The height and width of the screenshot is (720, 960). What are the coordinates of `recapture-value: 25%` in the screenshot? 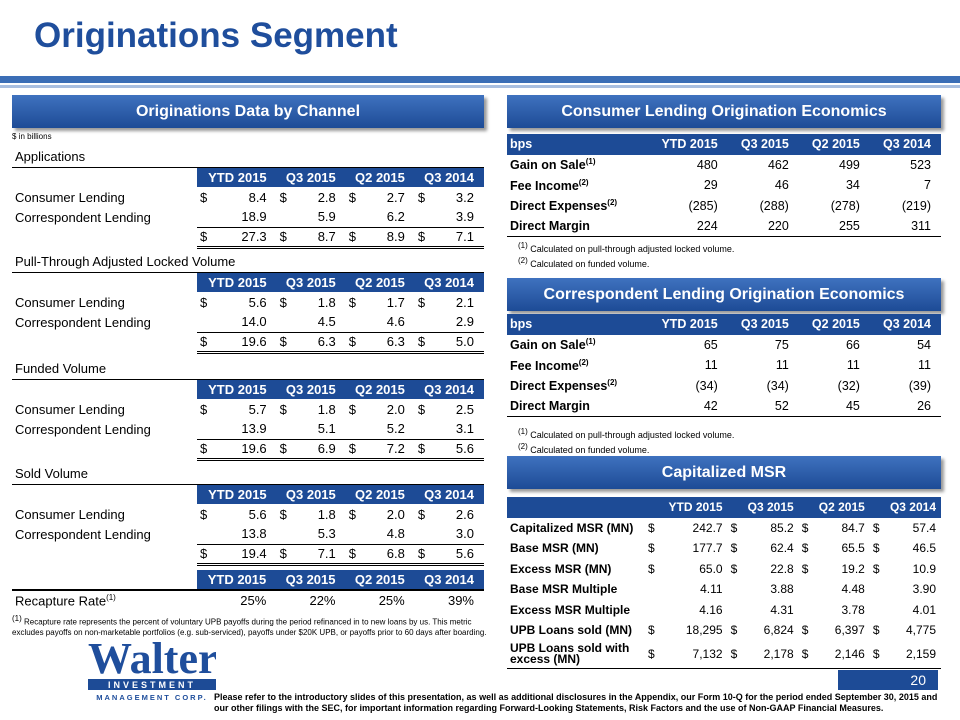 It's located at (391, 600).